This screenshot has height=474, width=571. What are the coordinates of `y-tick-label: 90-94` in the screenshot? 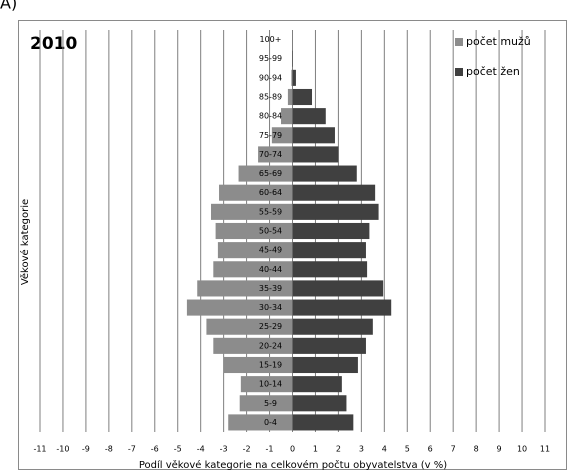 It's located at (270, 77).